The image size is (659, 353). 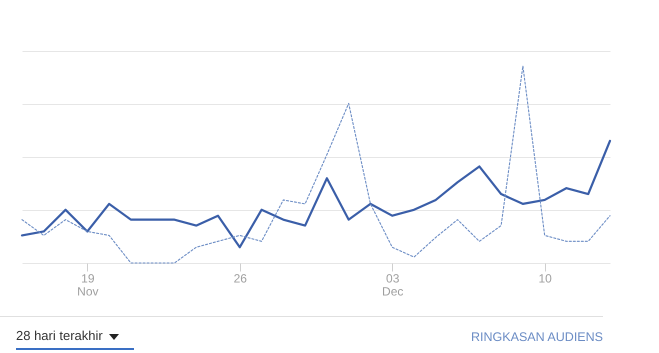 I want to click on x-tick-label: 26, so click(x=241, y=279).